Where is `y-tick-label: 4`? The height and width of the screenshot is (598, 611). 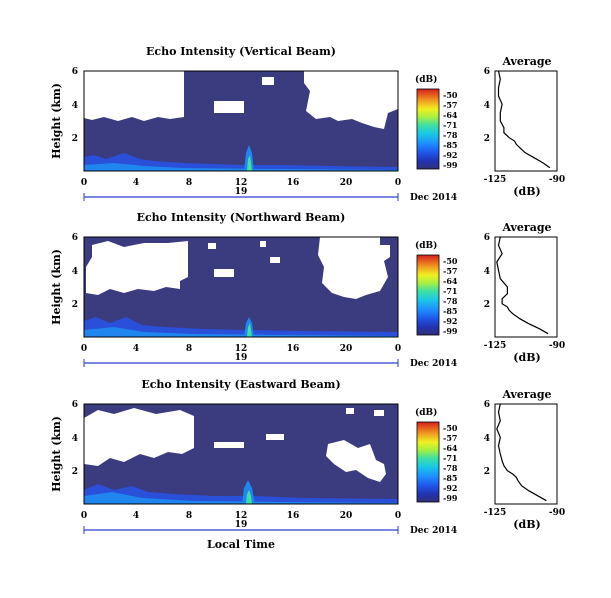 y-tick-label: 4 is located at coordinates (75, 272).